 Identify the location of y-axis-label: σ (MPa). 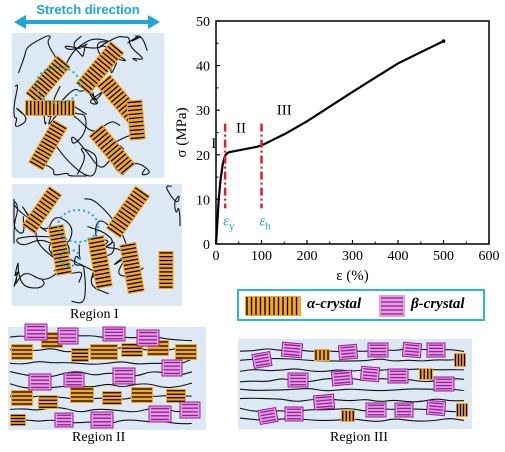
(182, 132).